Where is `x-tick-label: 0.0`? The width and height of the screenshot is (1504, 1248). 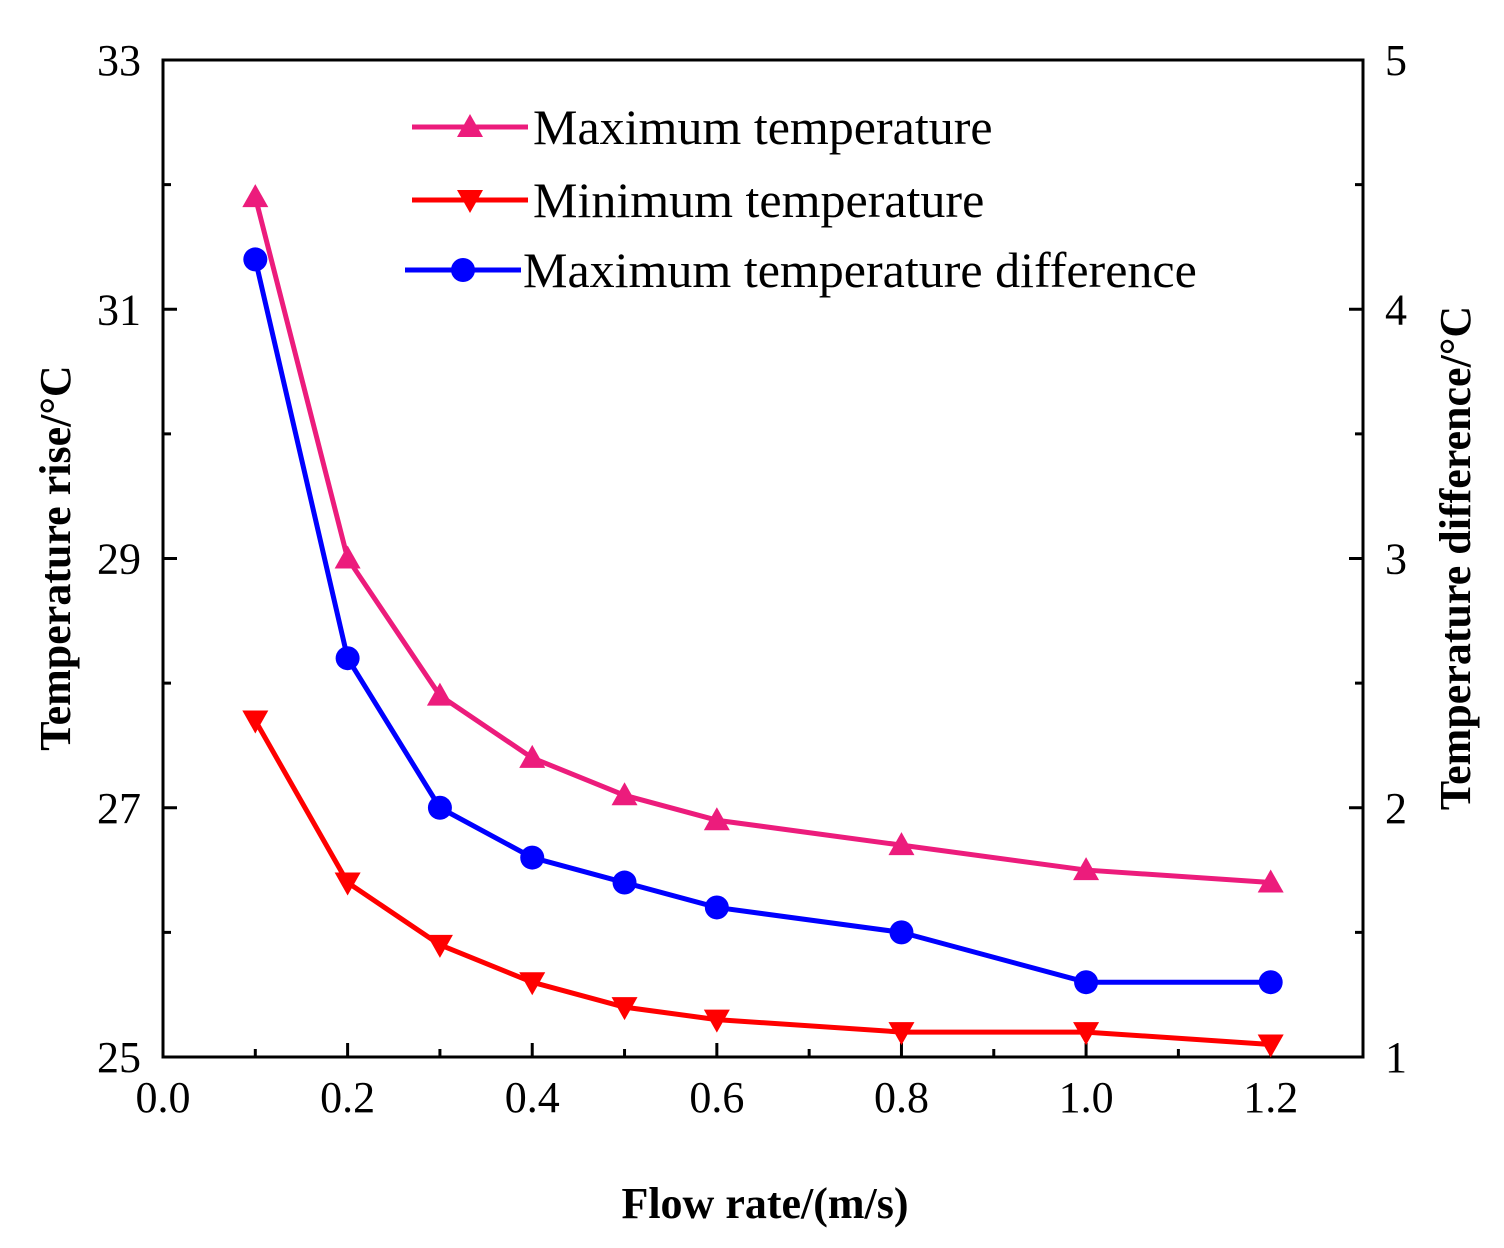
x-tick-label: 0.0 is located at coordinates (163, 1097).